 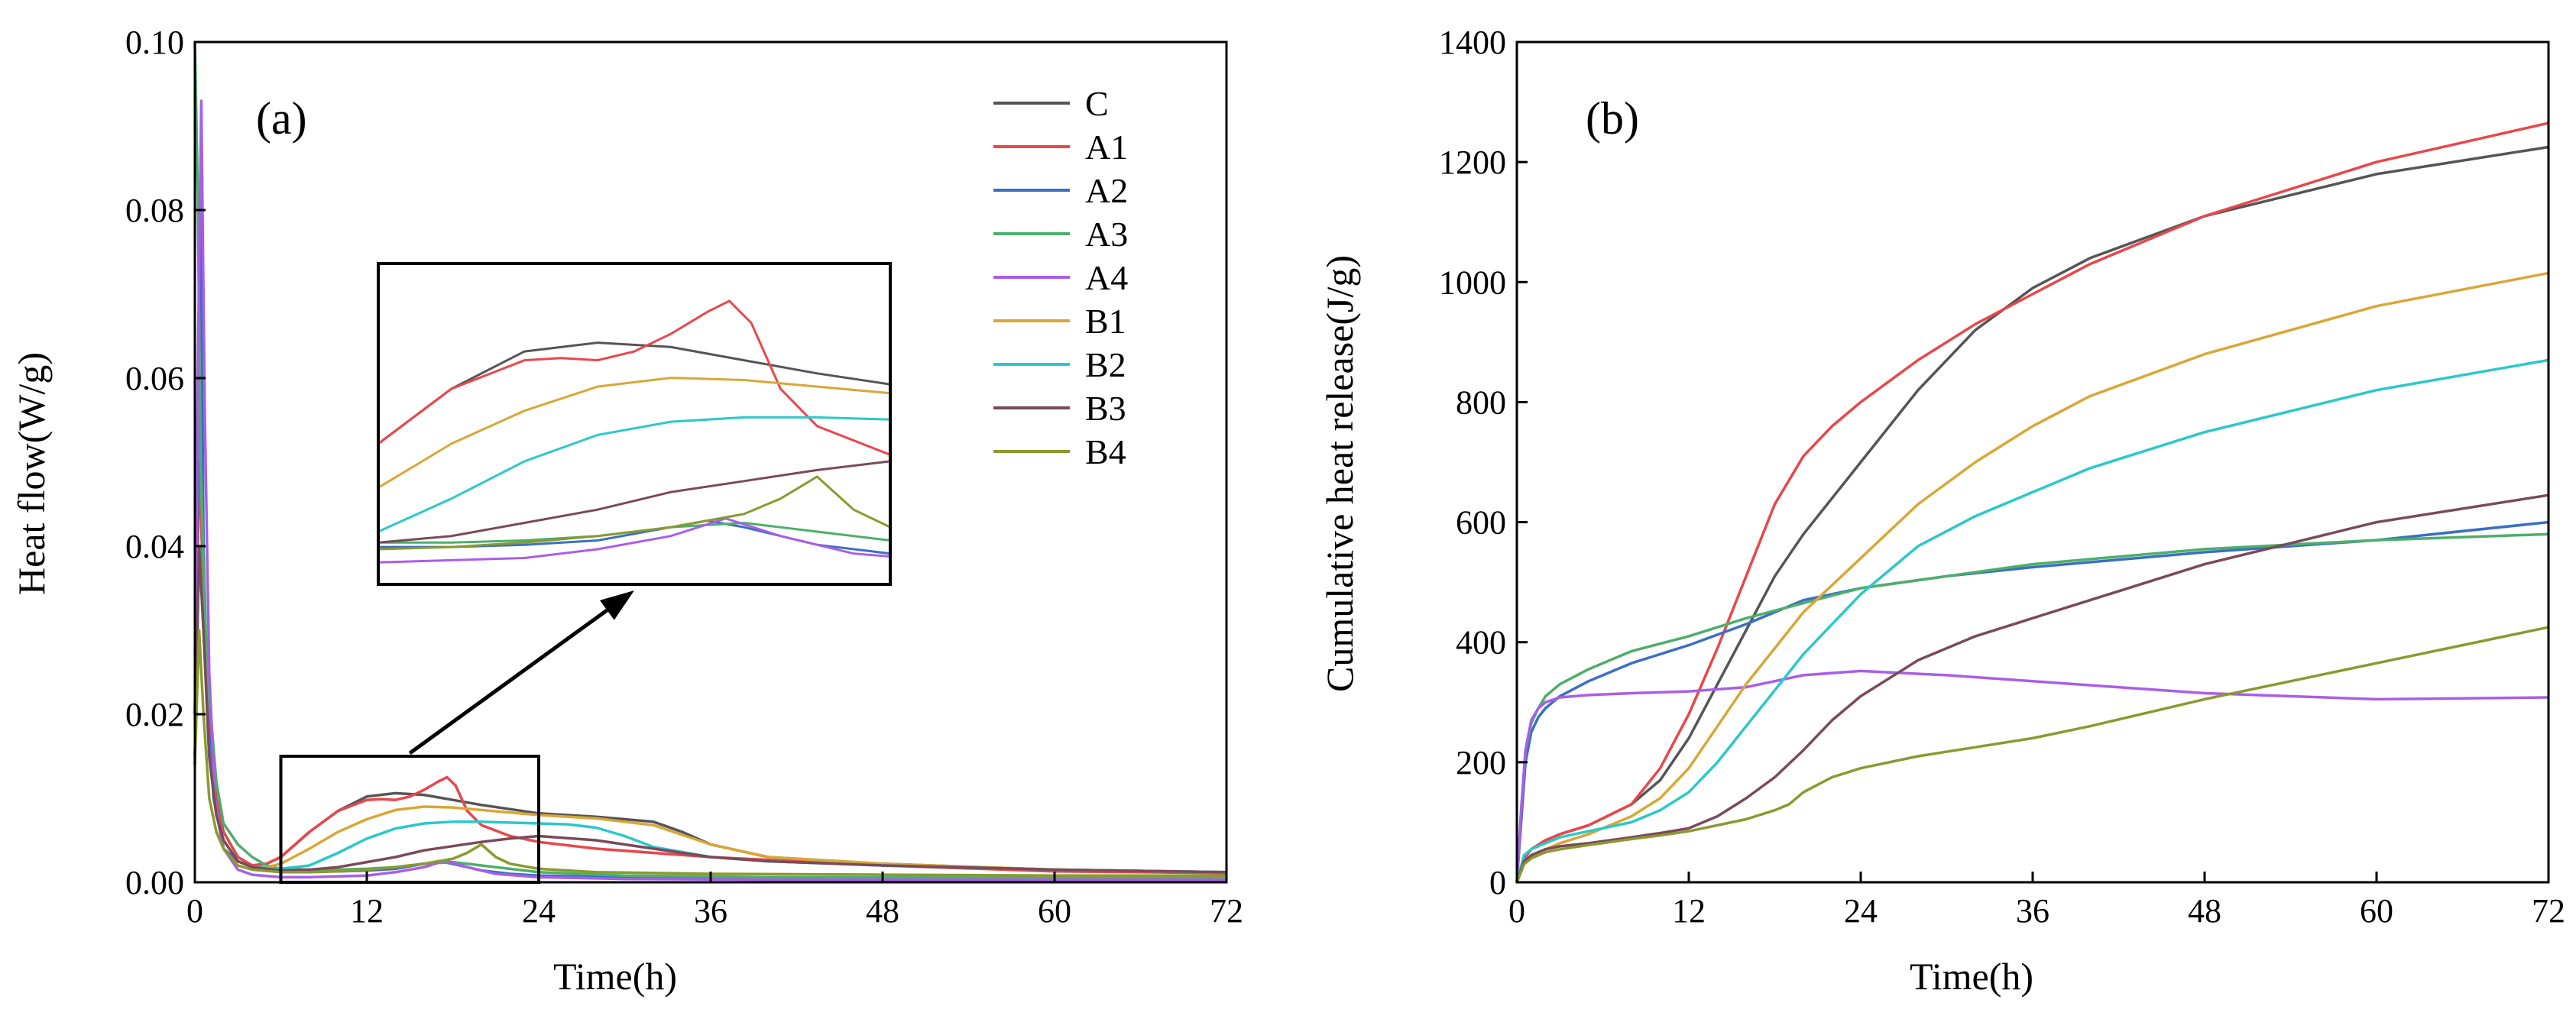 What do you see at coordinates (1339, 473) in the screenshot?
I see `panel-b-y-axis-label: Cumulative heat release(J/g)` at bounding box center [1339, 473].